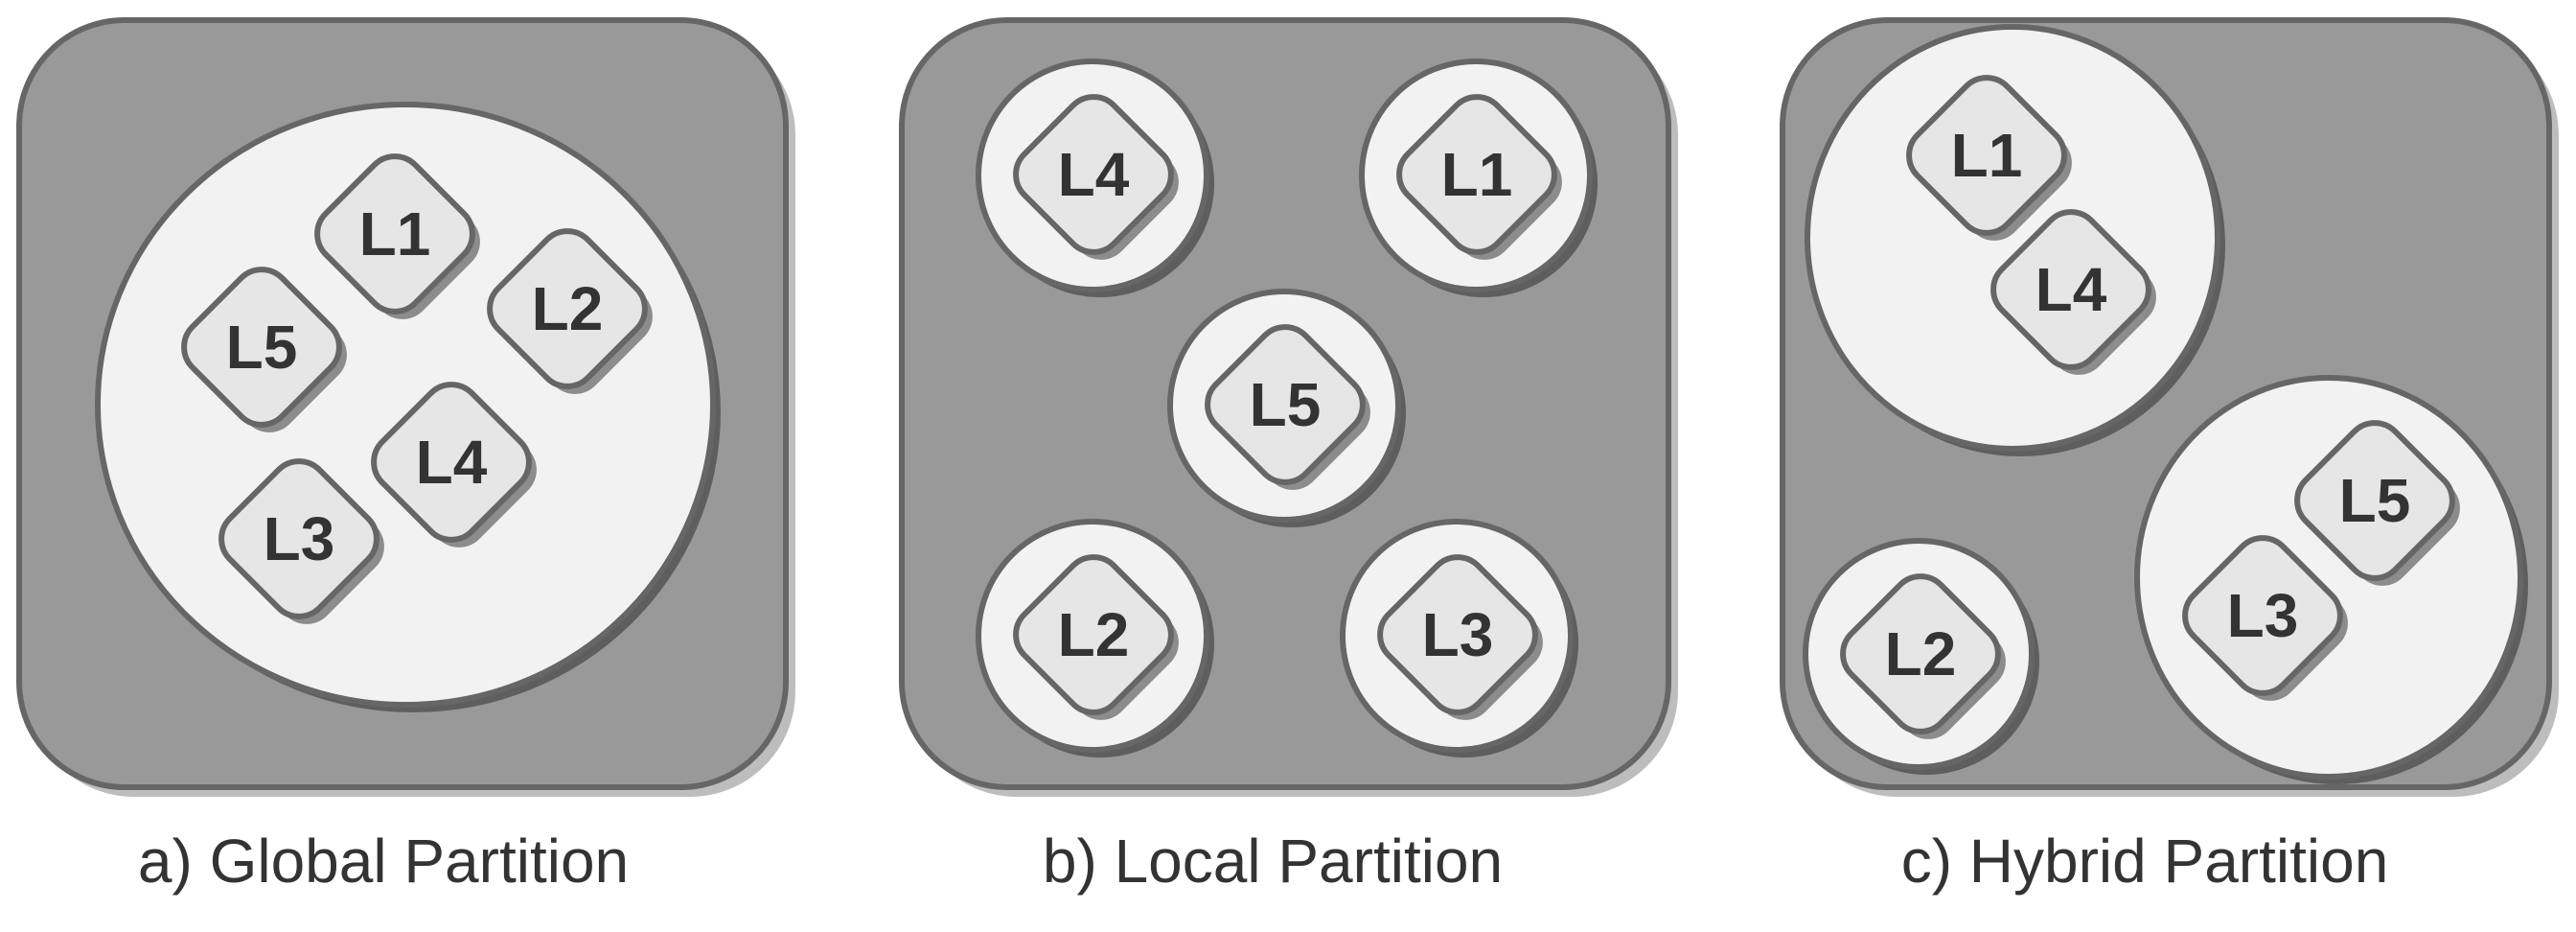 The image size is (2576, 932). I want to click on node-l1: L1, so click(397, 236).